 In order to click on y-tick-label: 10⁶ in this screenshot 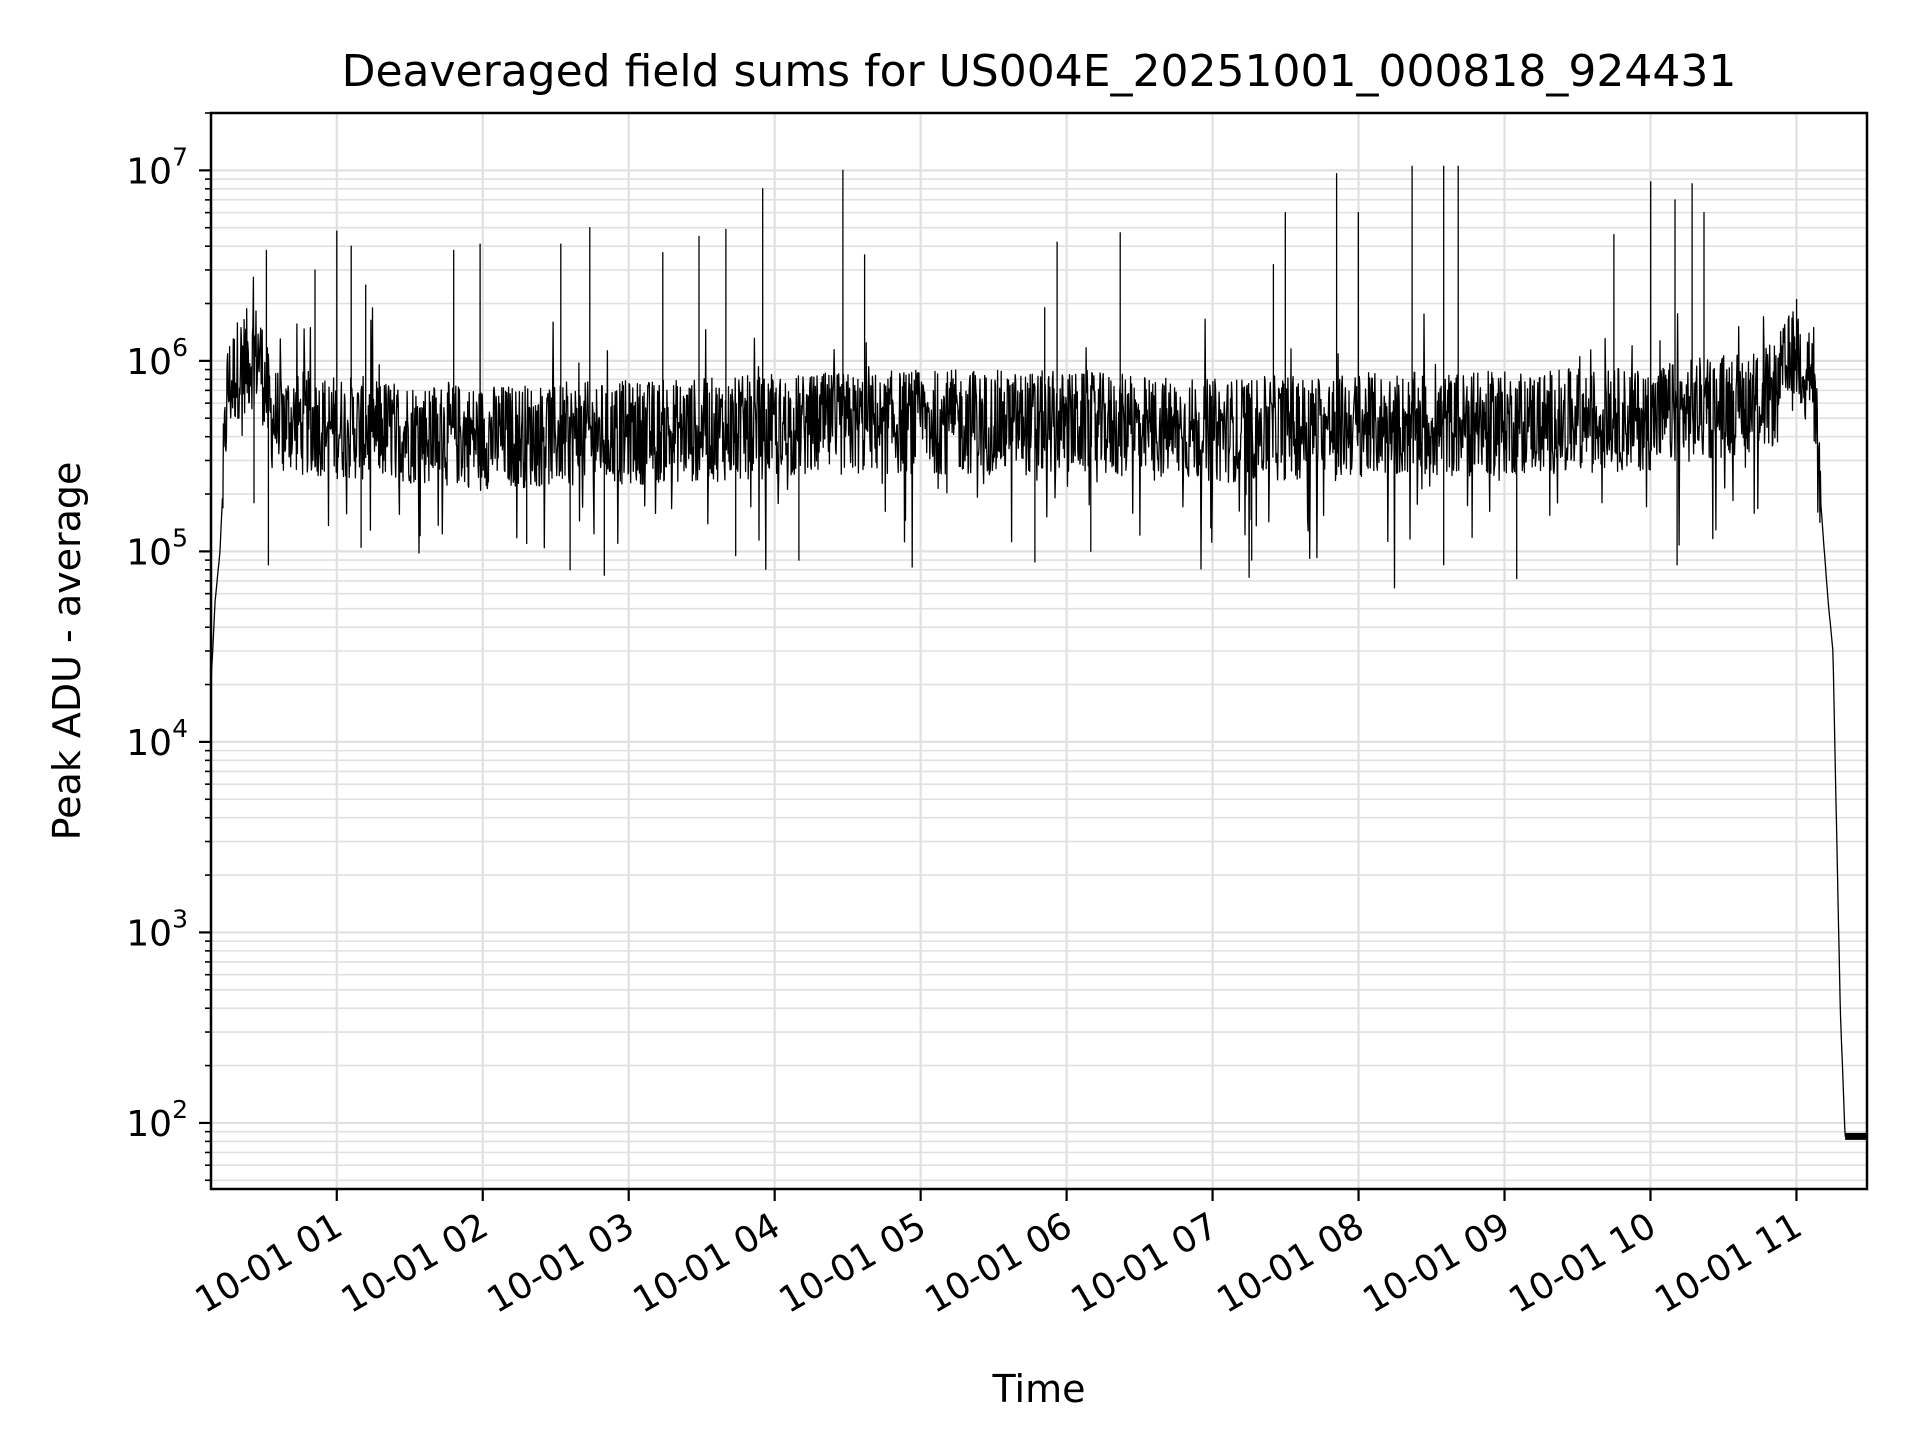, I will do `click(157, 358)`.